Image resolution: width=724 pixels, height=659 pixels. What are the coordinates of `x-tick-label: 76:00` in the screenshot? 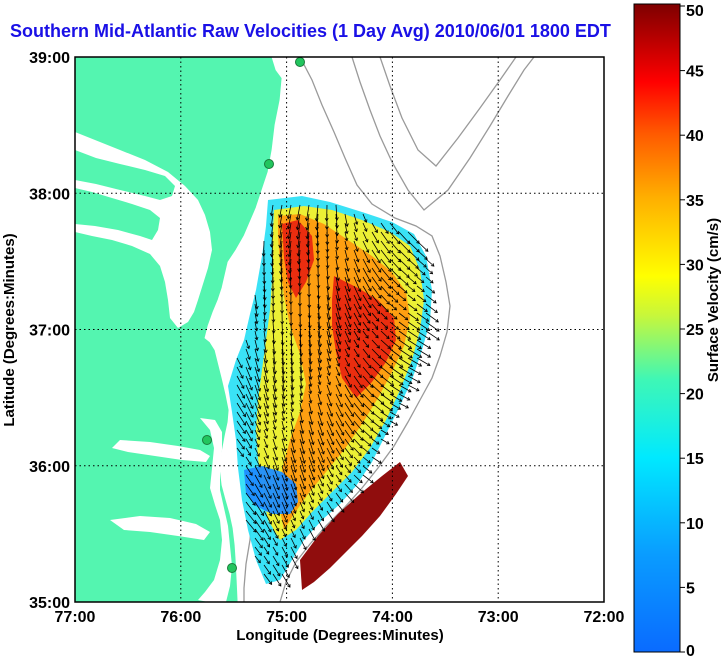 It's located at (180, 617).